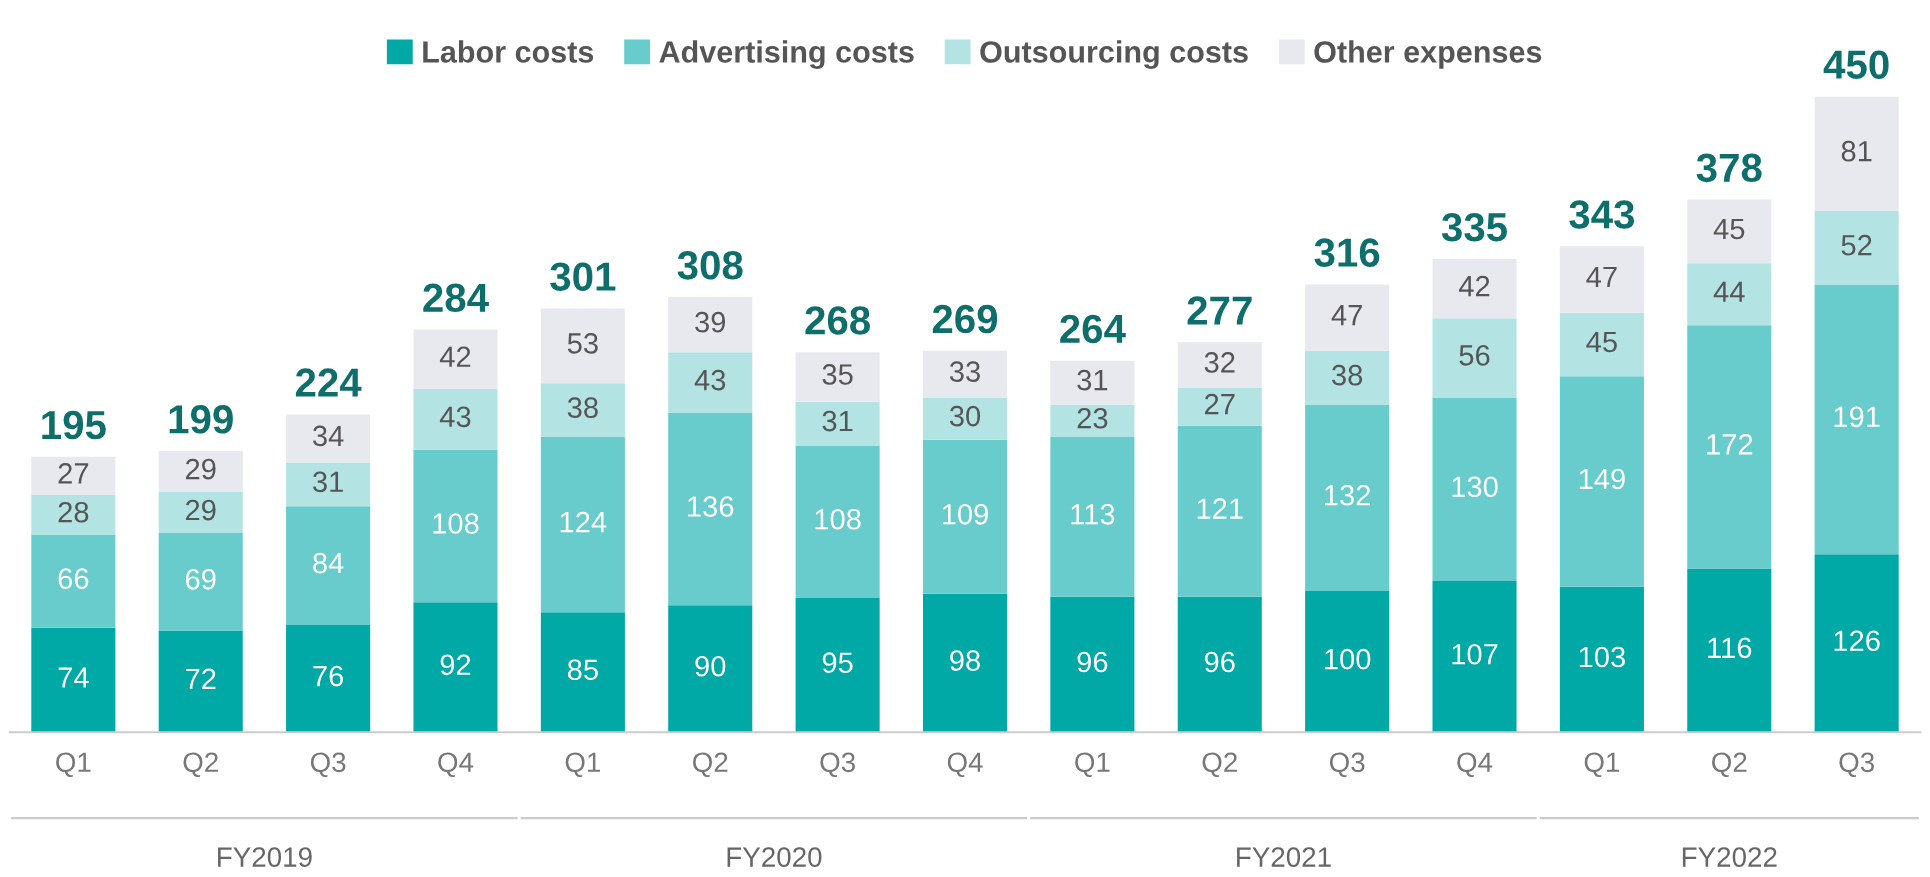 Image resolution: width=1930 pixels, height=877 pixels. Describe the element at coordinates (965, 416) in the screenshot. I see `data-label: 30` at that location.